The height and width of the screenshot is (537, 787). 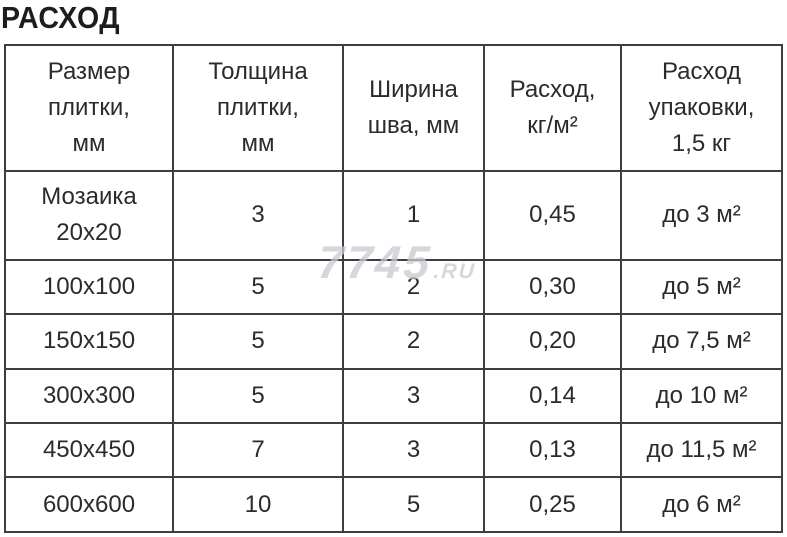 I want to click on column-header-tile-thickness: Толщина плитки, мм, so click(x=258, y=108).